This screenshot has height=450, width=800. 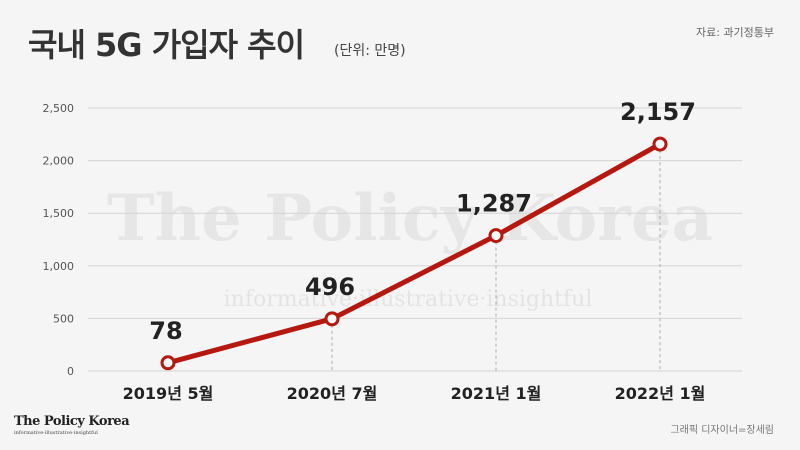 What do you see at coordinates (59, 240) in the screenshot?
I see `y-axis: 0 500 1,000 1,500 2,000 2,500` at bounding box center [59, 240].